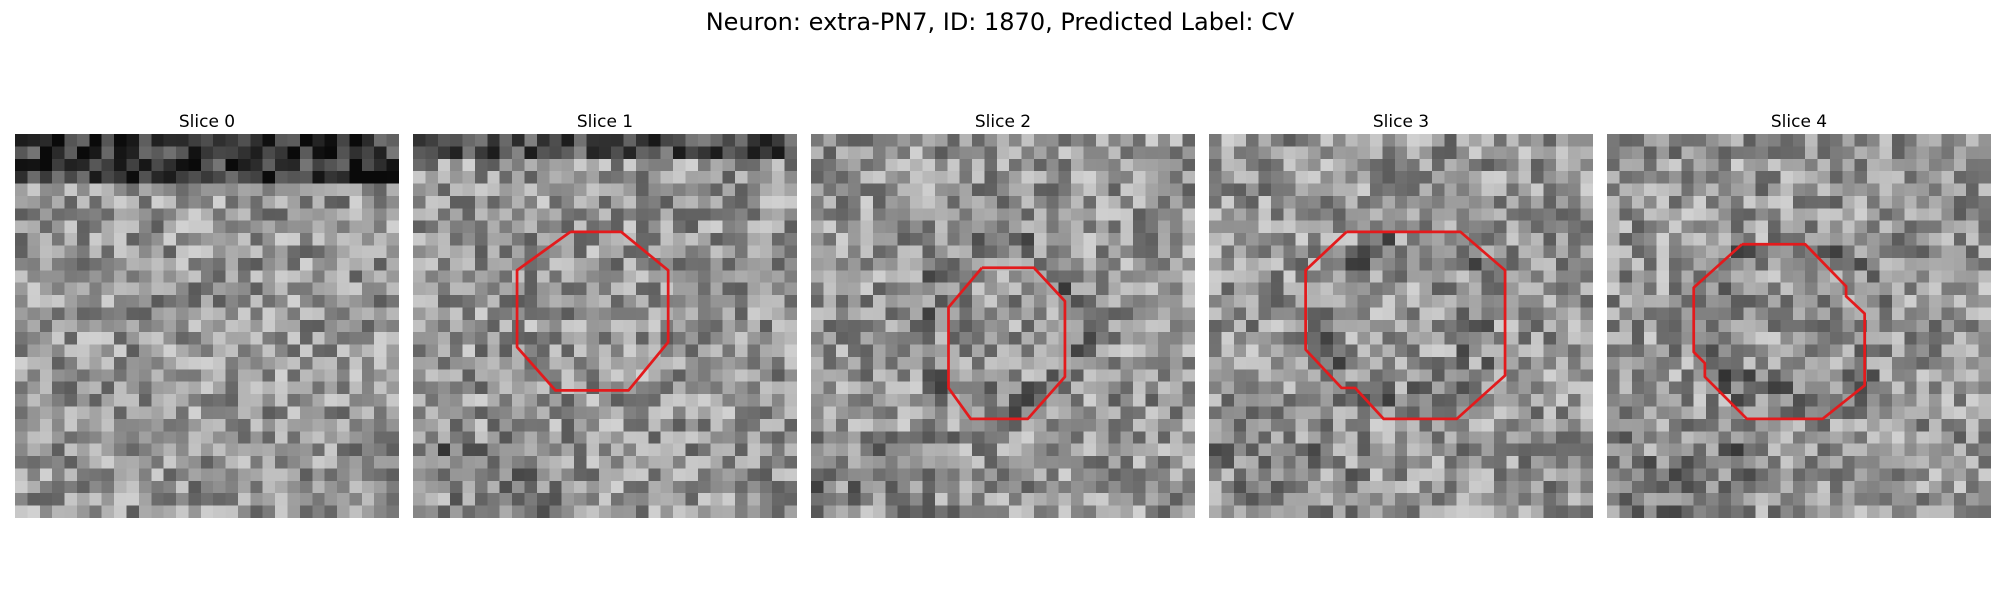 This screenshot has width=2000, height=600. What do you see at coordinates (1401, 122) in the screenshot?
I see `panel-title: Slice 3` at bounding box center [1401, 122].